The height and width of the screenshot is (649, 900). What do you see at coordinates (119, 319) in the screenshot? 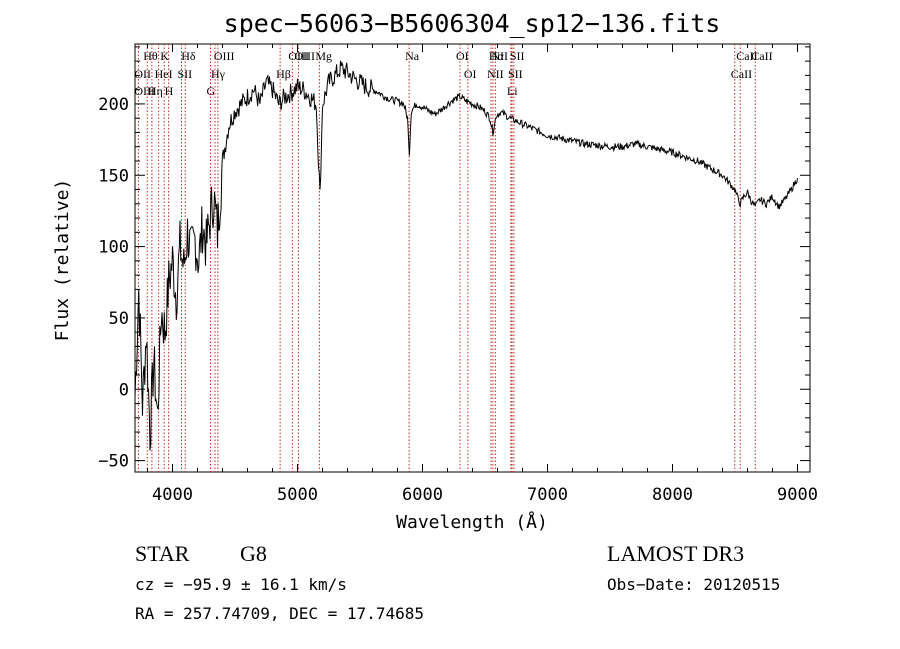
I see `y-tick-label: 50` at bounding box center [119, 319].